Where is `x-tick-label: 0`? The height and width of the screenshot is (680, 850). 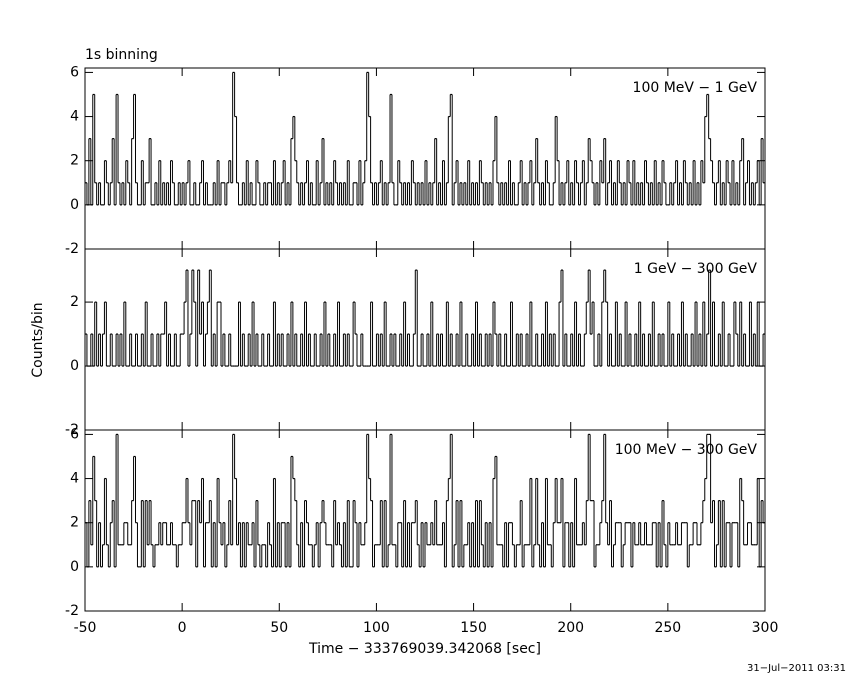 x-tick-label: 0 is located at coordinates (182, 628).